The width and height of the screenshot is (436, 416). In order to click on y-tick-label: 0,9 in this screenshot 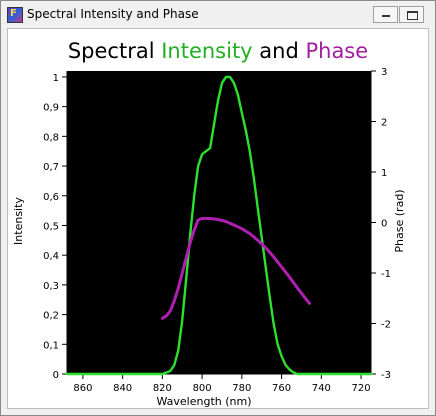, I will do `click(51, 108)`.